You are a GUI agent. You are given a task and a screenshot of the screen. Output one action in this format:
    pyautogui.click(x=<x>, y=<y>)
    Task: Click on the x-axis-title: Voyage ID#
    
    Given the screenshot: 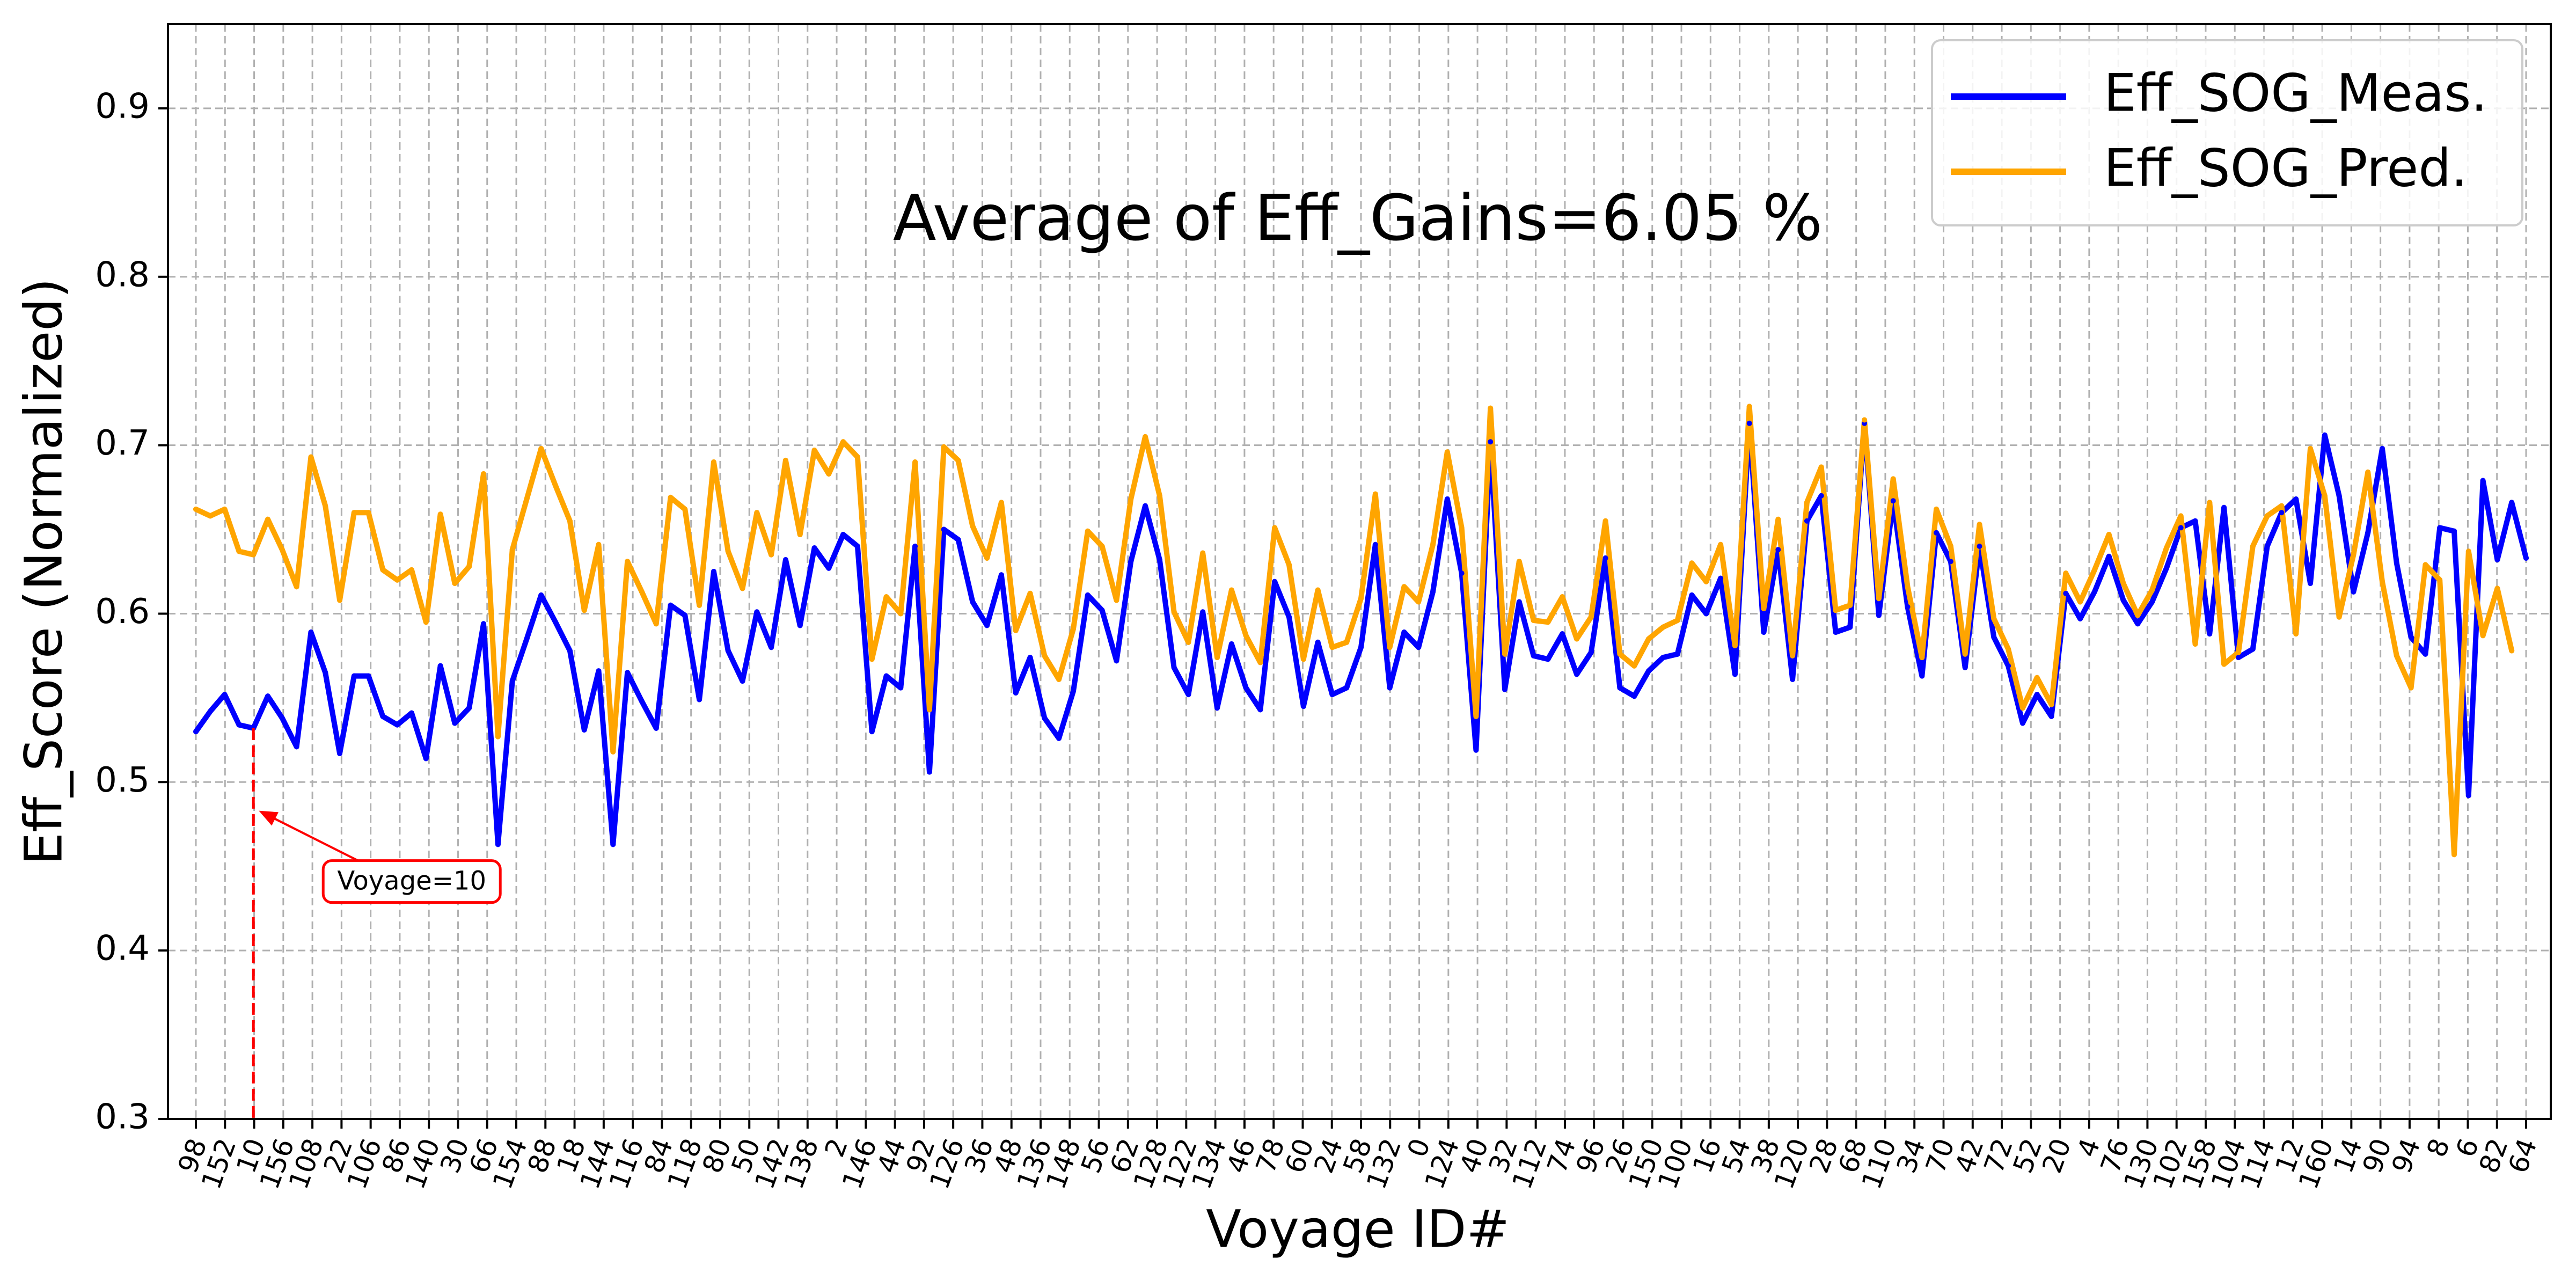 What is the action you would take?
    pyautogui.click(x=1358, y=1229)
    